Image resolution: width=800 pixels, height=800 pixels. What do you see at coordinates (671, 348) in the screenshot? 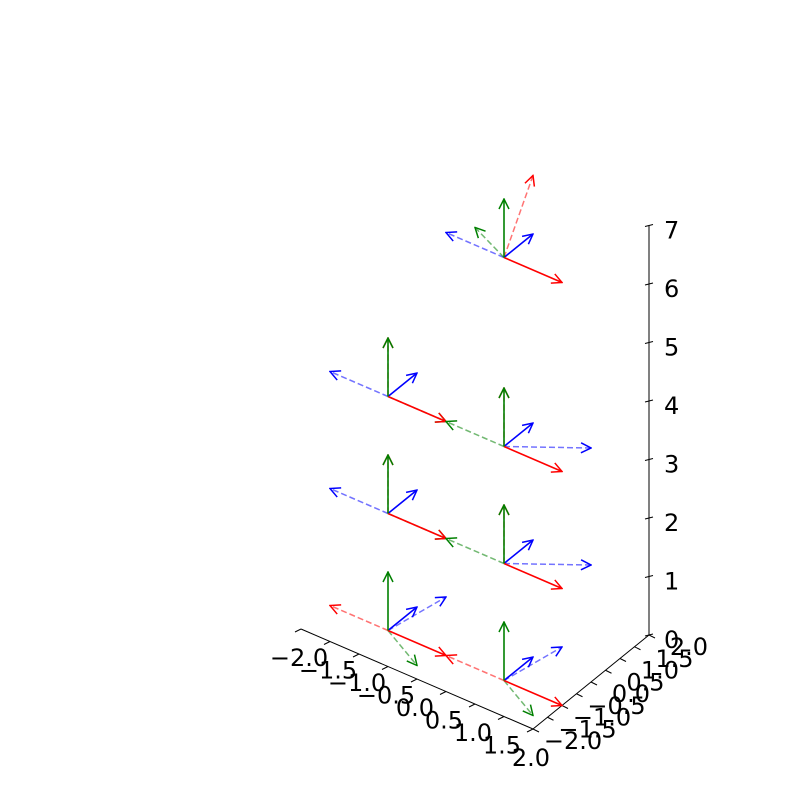
I see `z-tick-label: 5` at bounding box center [671, 348].